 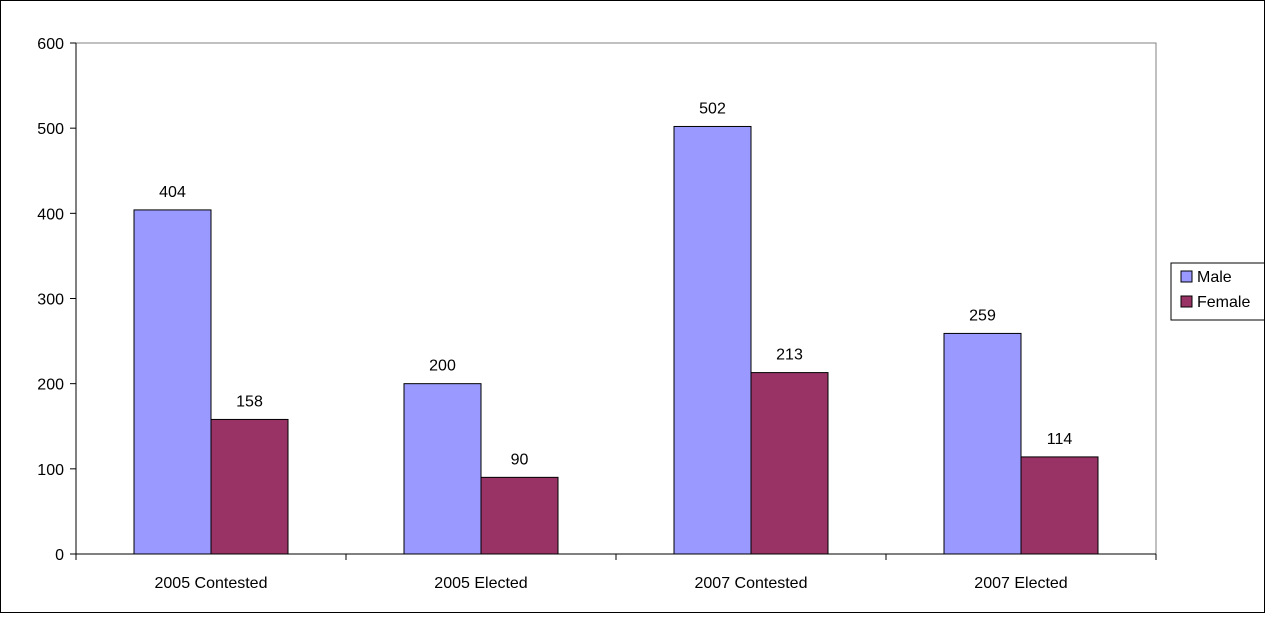 I want to click on data-label-male: 404, so click(x=172, y=192).